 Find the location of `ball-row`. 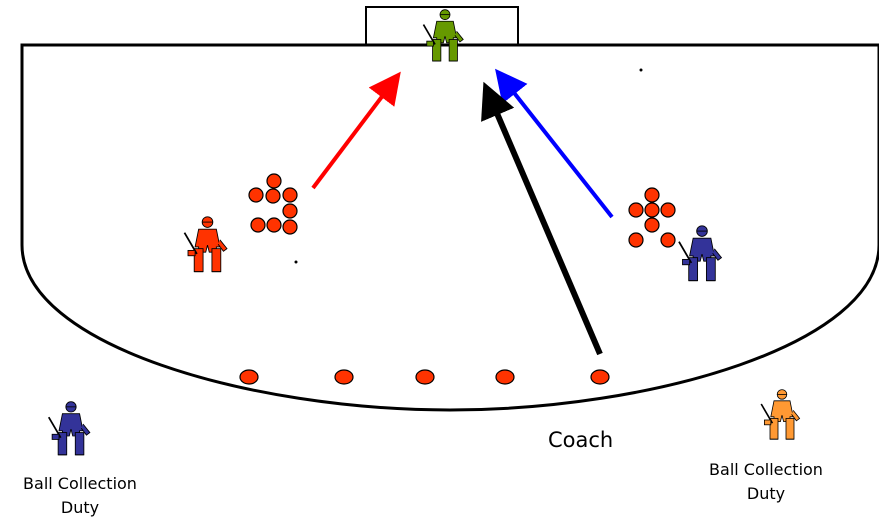

ball-row is located at coordinates (424, 377).